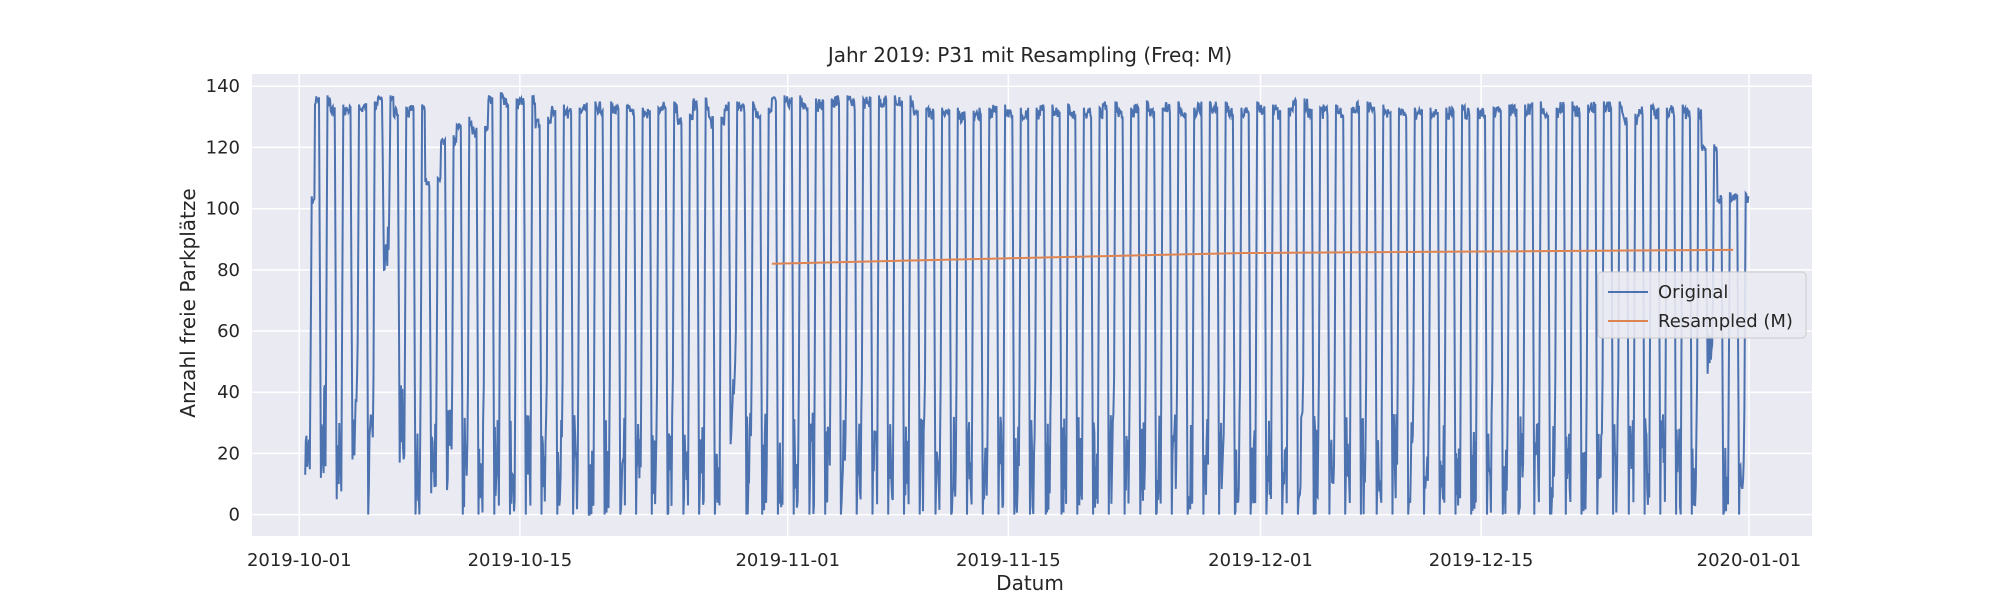 This screenshot has height=600, width=2000. I want to click on x-tick-label: 2020-01-01, so click(1749, 560).